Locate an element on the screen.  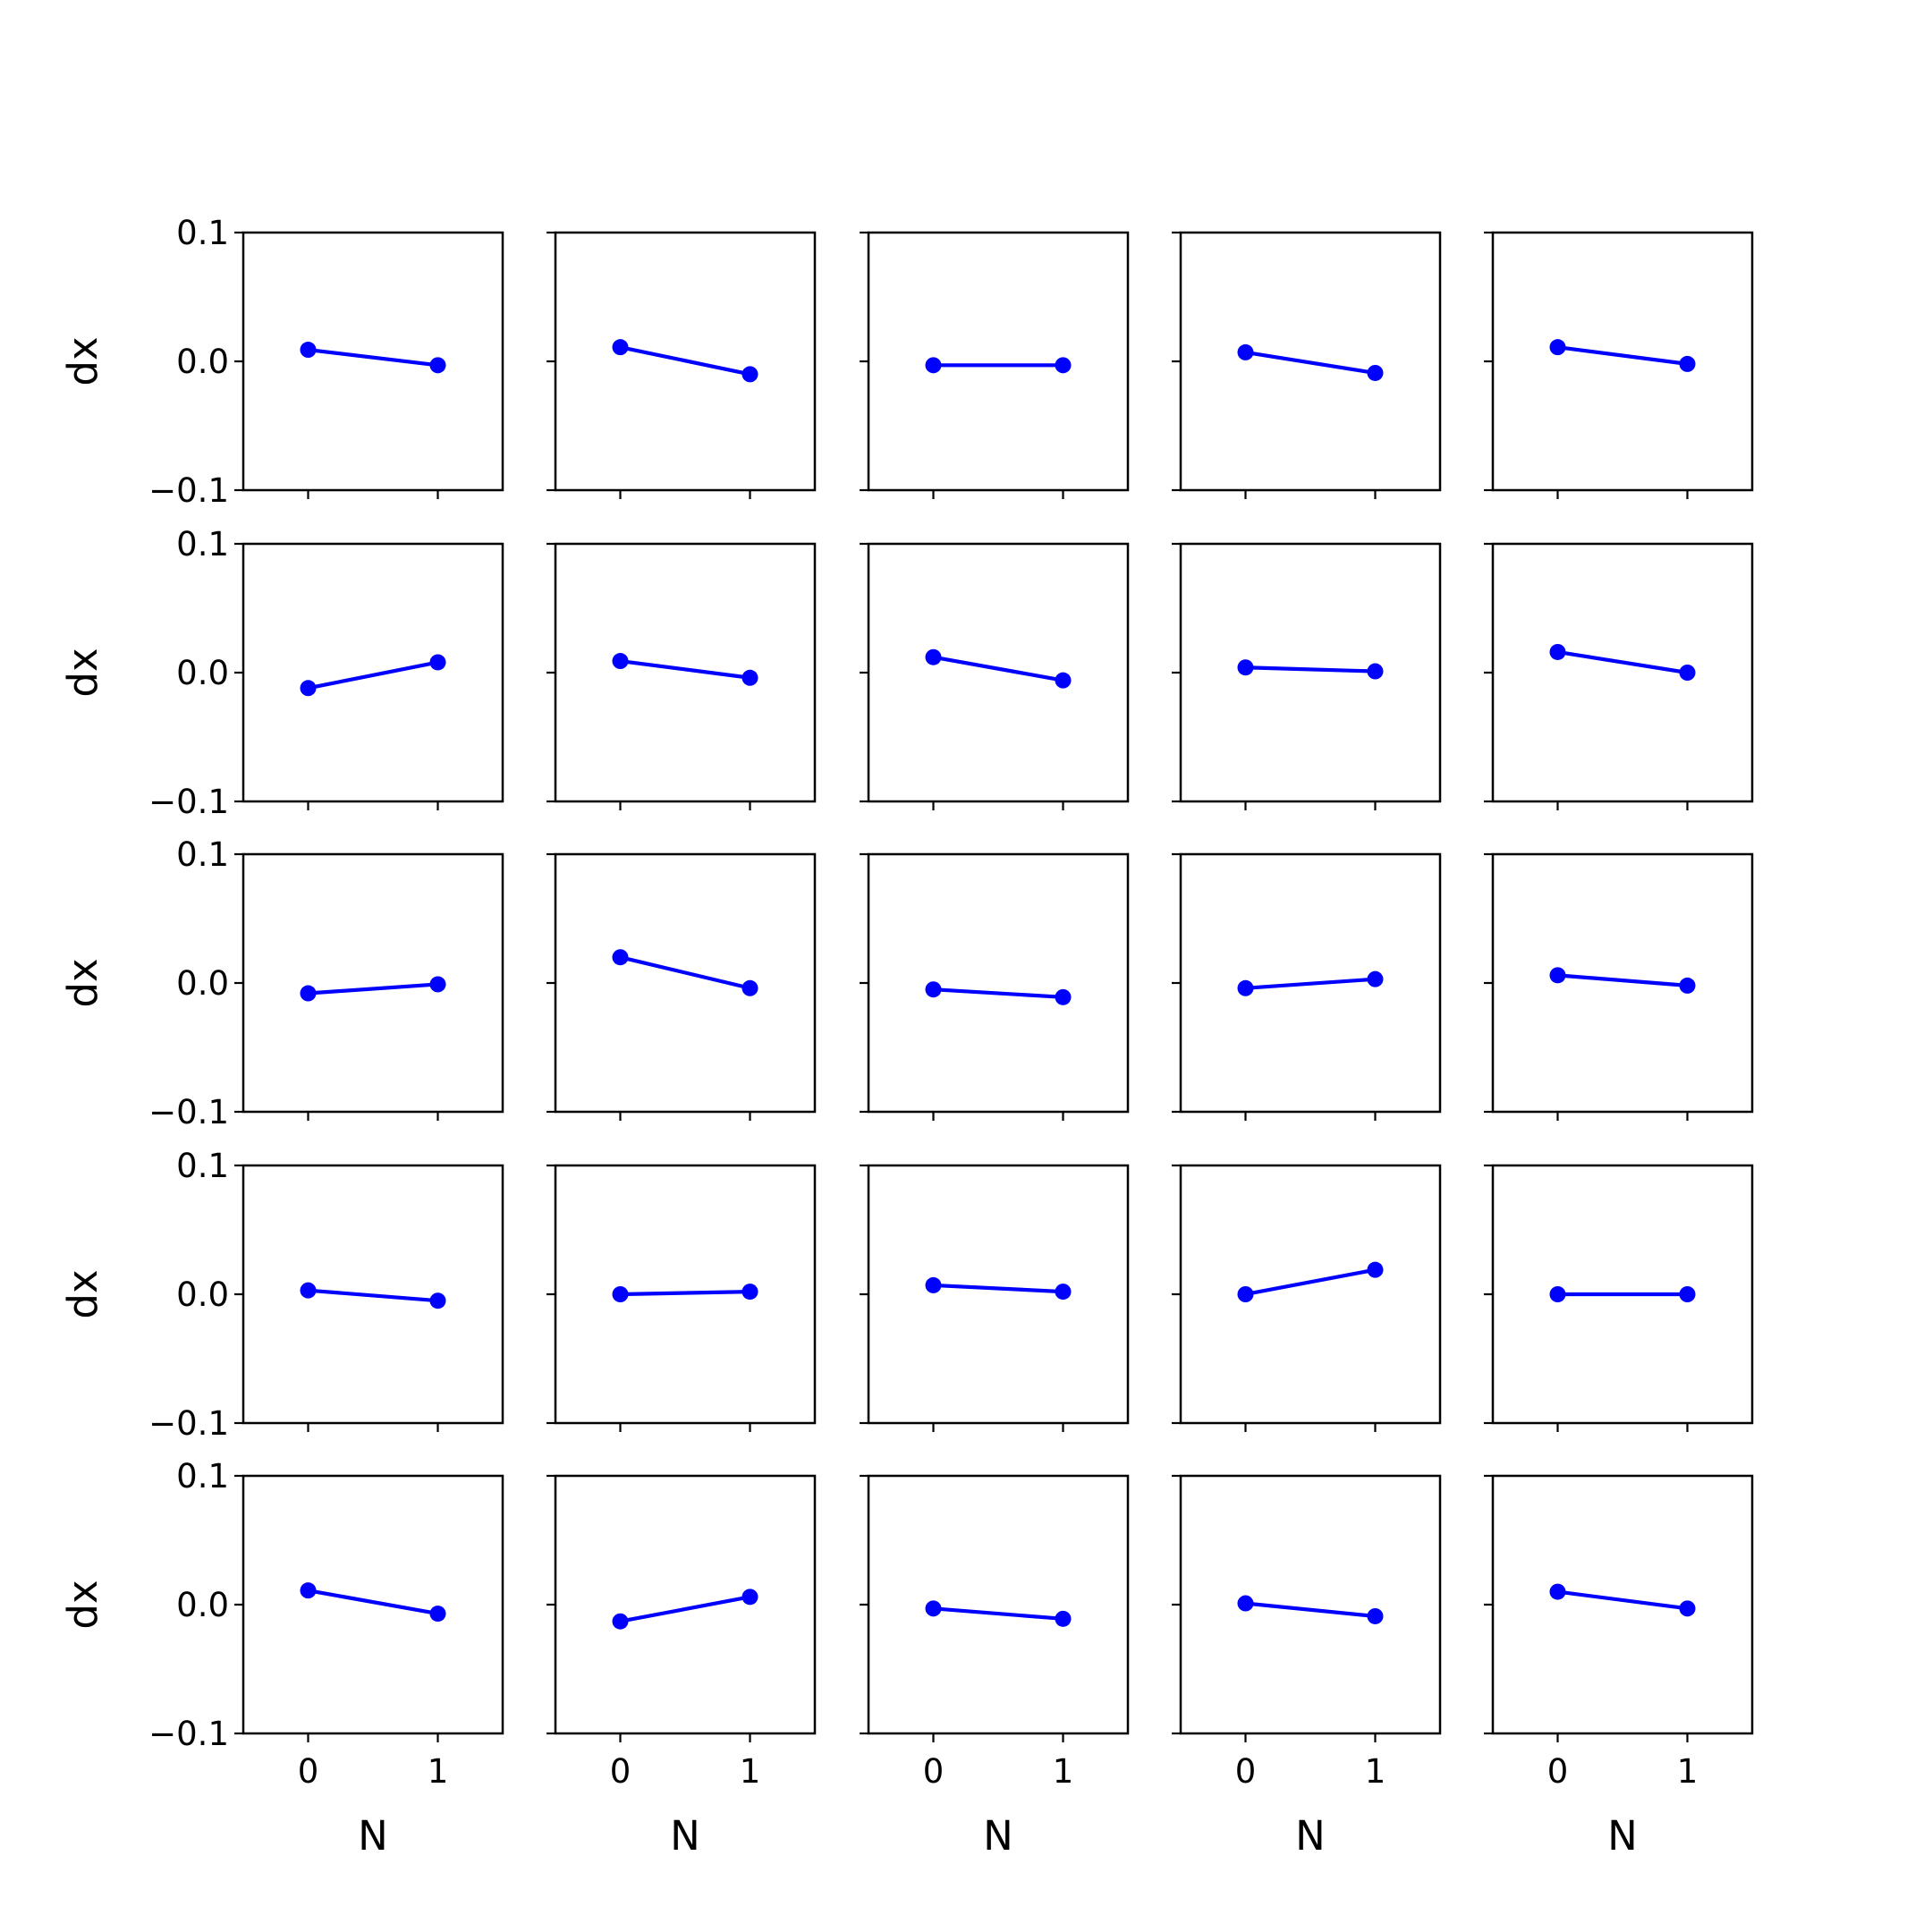
series-line-r2-c2 is located at coordinates (685, 669).